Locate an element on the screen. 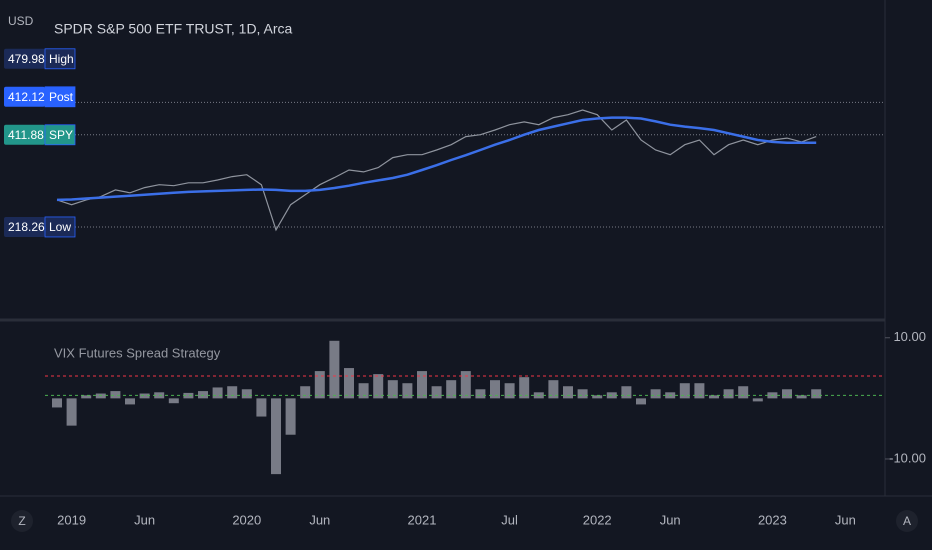 This screenshot has height=550, width=932. x-tick-label: 2023 is located at coordinates (772, 519).